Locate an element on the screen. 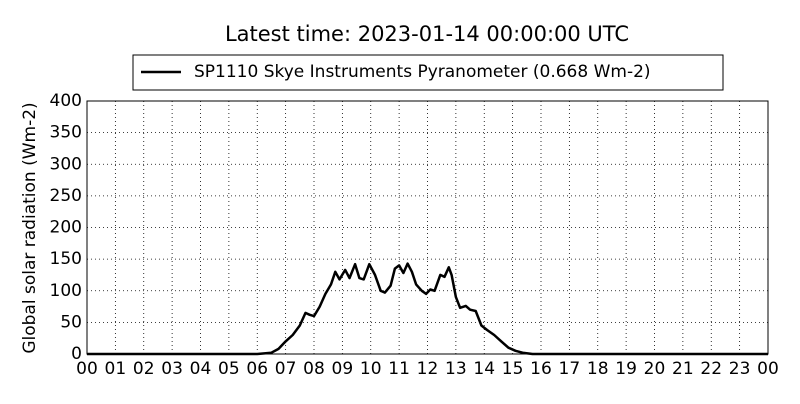  x-tick-label: 08 is located at coordinates (314, 369).